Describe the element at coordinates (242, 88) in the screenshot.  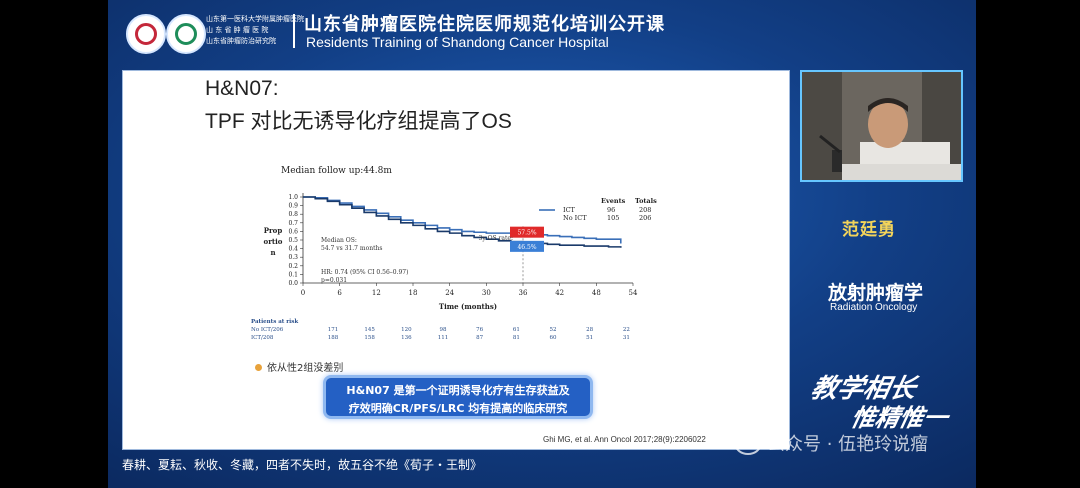
I see `slide-heading-line1: H&N07:` at that location.